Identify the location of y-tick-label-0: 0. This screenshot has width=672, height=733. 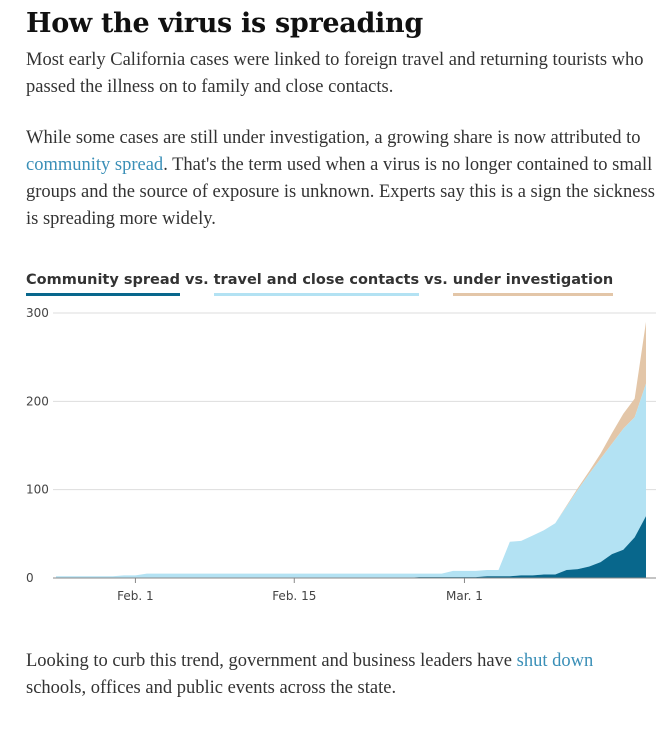
(30, 578).